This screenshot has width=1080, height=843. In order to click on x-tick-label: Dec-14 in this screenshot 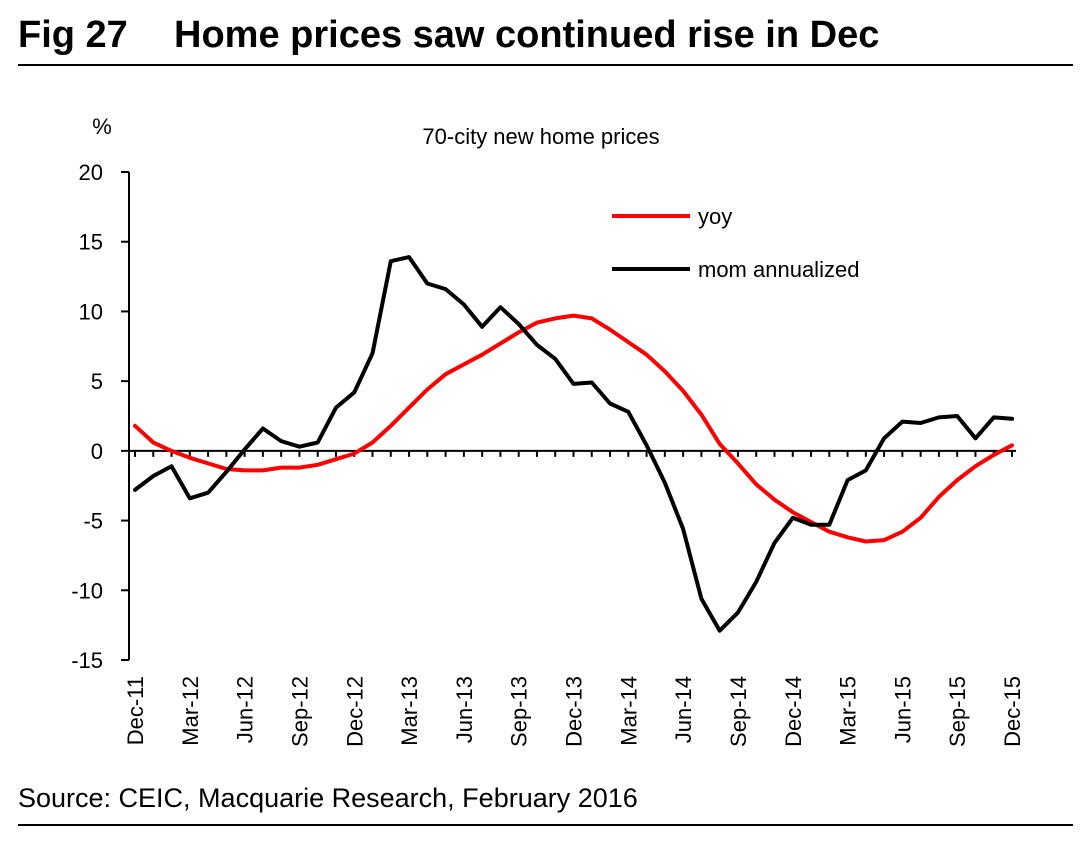, I will do `click(793, 711)`.